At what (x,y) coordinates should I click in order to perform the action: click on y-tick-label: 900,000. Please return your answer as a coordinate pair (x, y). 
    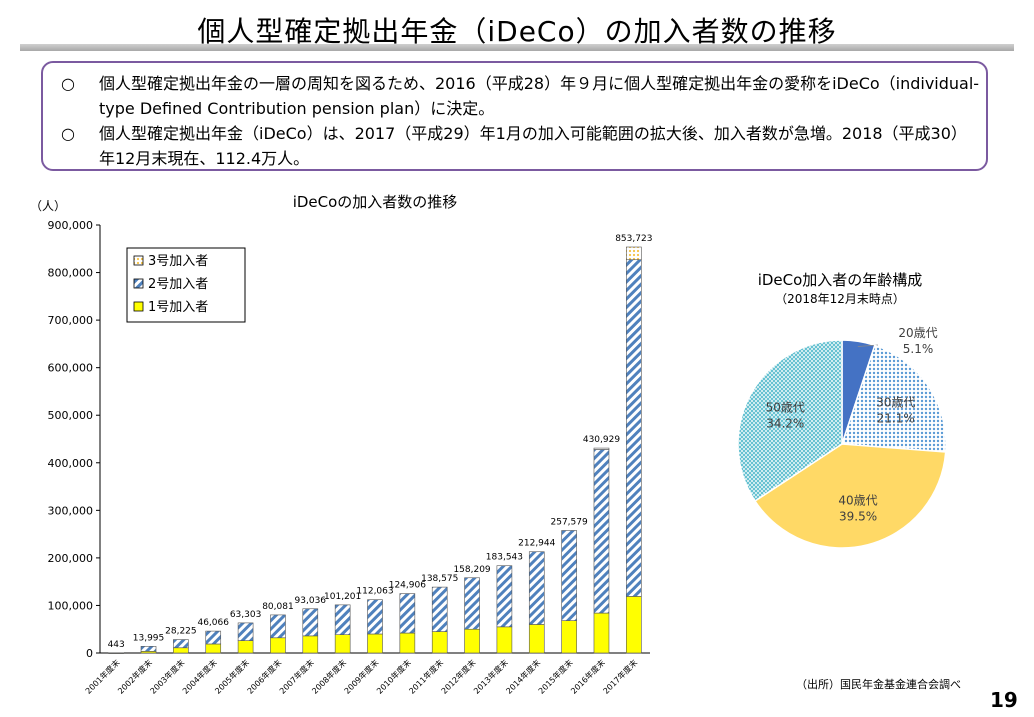
    Looking at the image, I should click on (71, 225).